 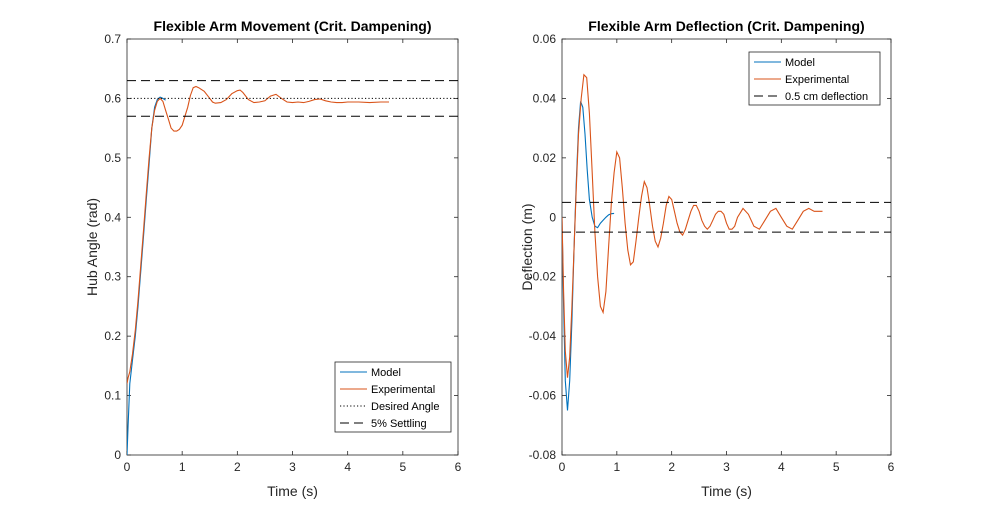 I want to click on y-tick-label: 0.04, so click(x=545, y=98).